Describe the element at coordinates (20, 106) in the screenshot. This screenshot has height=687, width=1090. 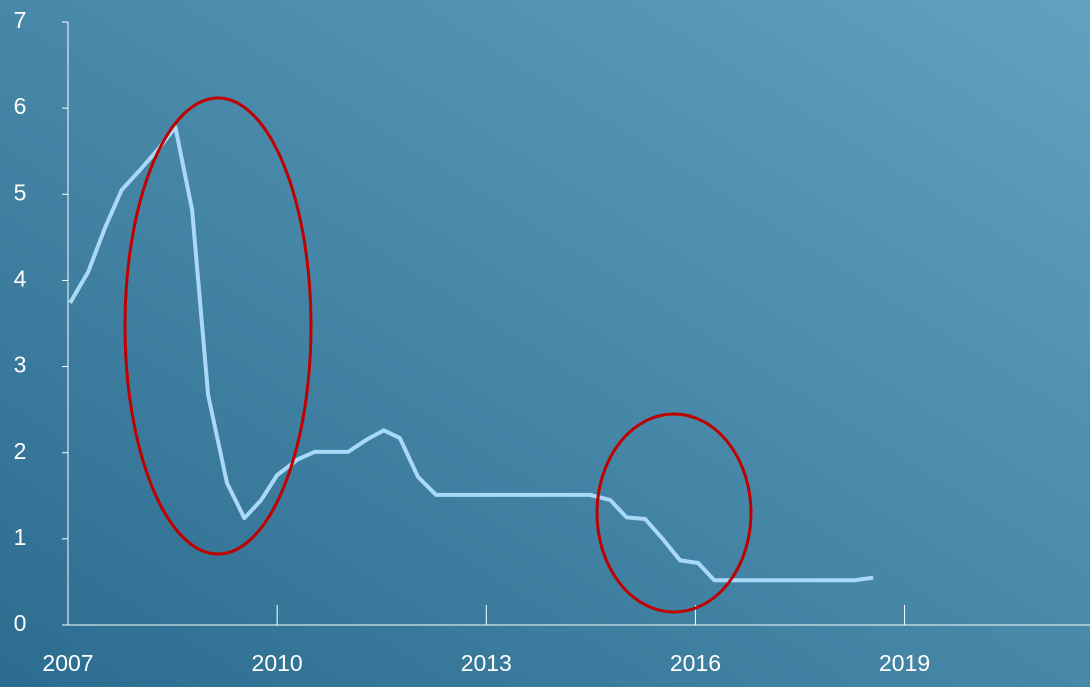
I see `y-tick-label: 6` at that location.